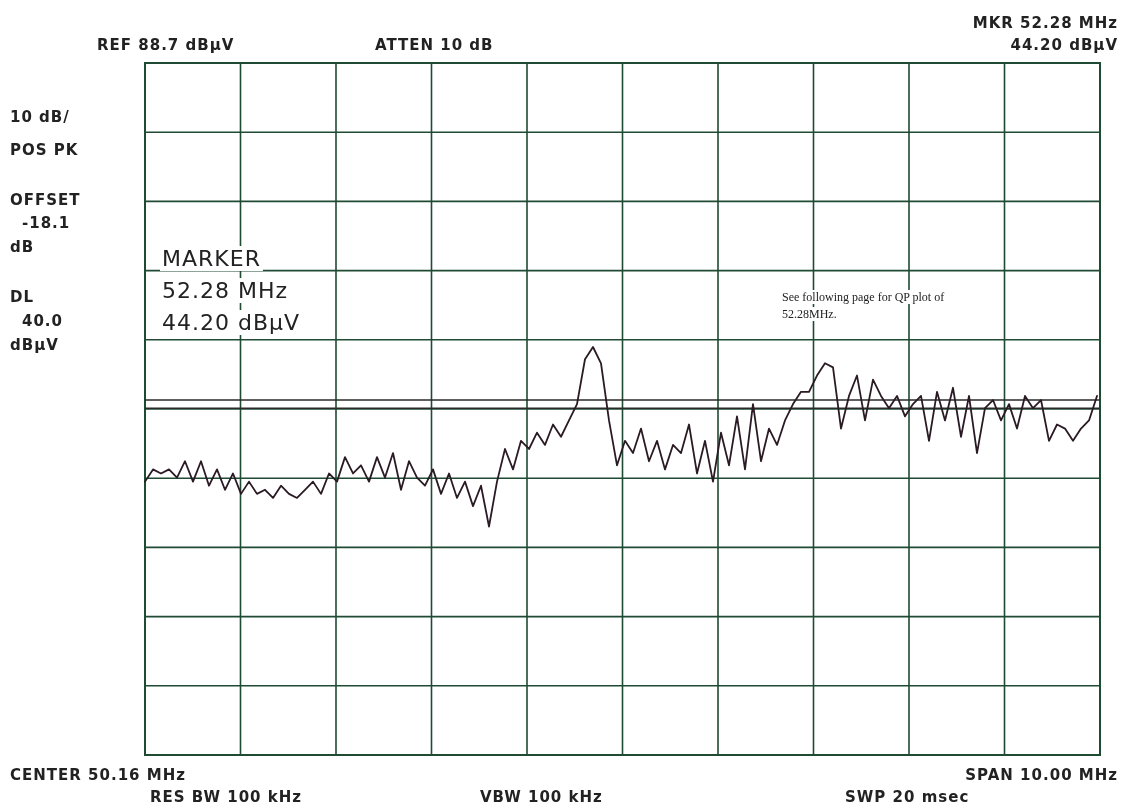 This screenshot has width=1125, height=806. What do you see at coordinates (46, 223) in the screenshot?
I see `text: -18.1` at bounding box center [46, 223].